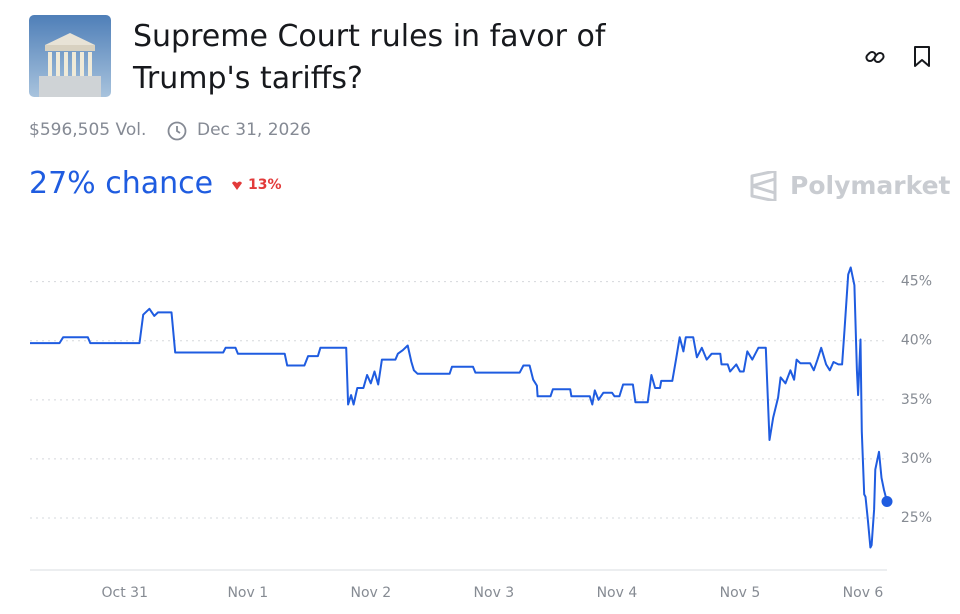  What do you see at coordinates (177, 131) in the screenshot?
I see `clock-icon` at bounding box center [177, 131].